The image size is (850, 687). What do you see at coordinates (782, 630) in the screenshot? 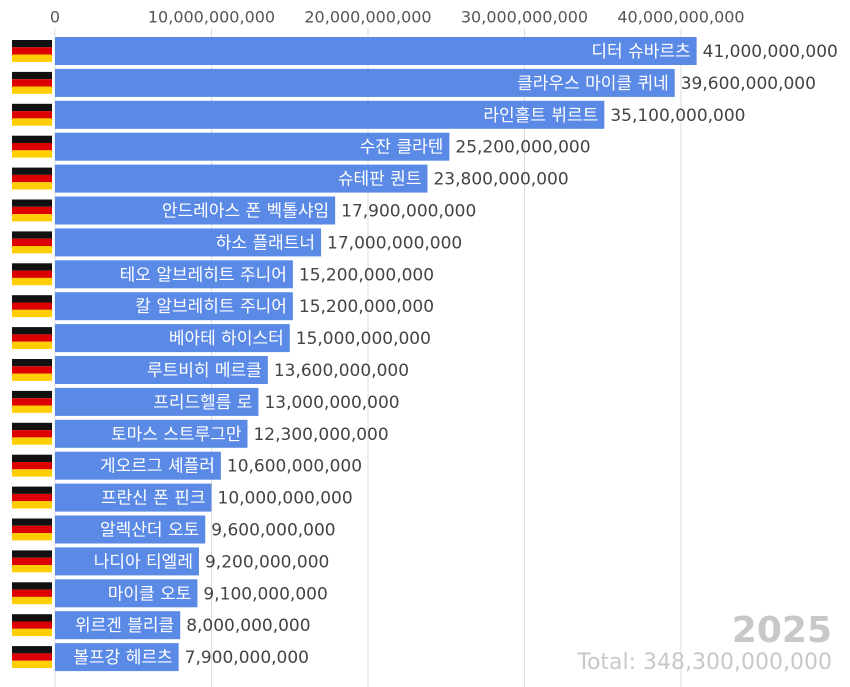
I see `year-label: 2025` at bounding box center [782, 630].